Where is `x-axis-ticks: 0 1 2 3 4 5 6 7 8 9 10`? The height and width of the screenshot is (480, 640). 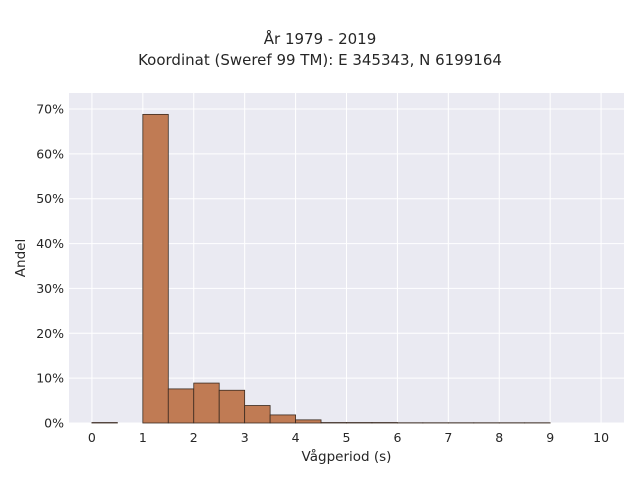 x-axis-ticks: 0 1 2 3 4 5 6 7 8 9 10 is located at coordinates (348, 437).